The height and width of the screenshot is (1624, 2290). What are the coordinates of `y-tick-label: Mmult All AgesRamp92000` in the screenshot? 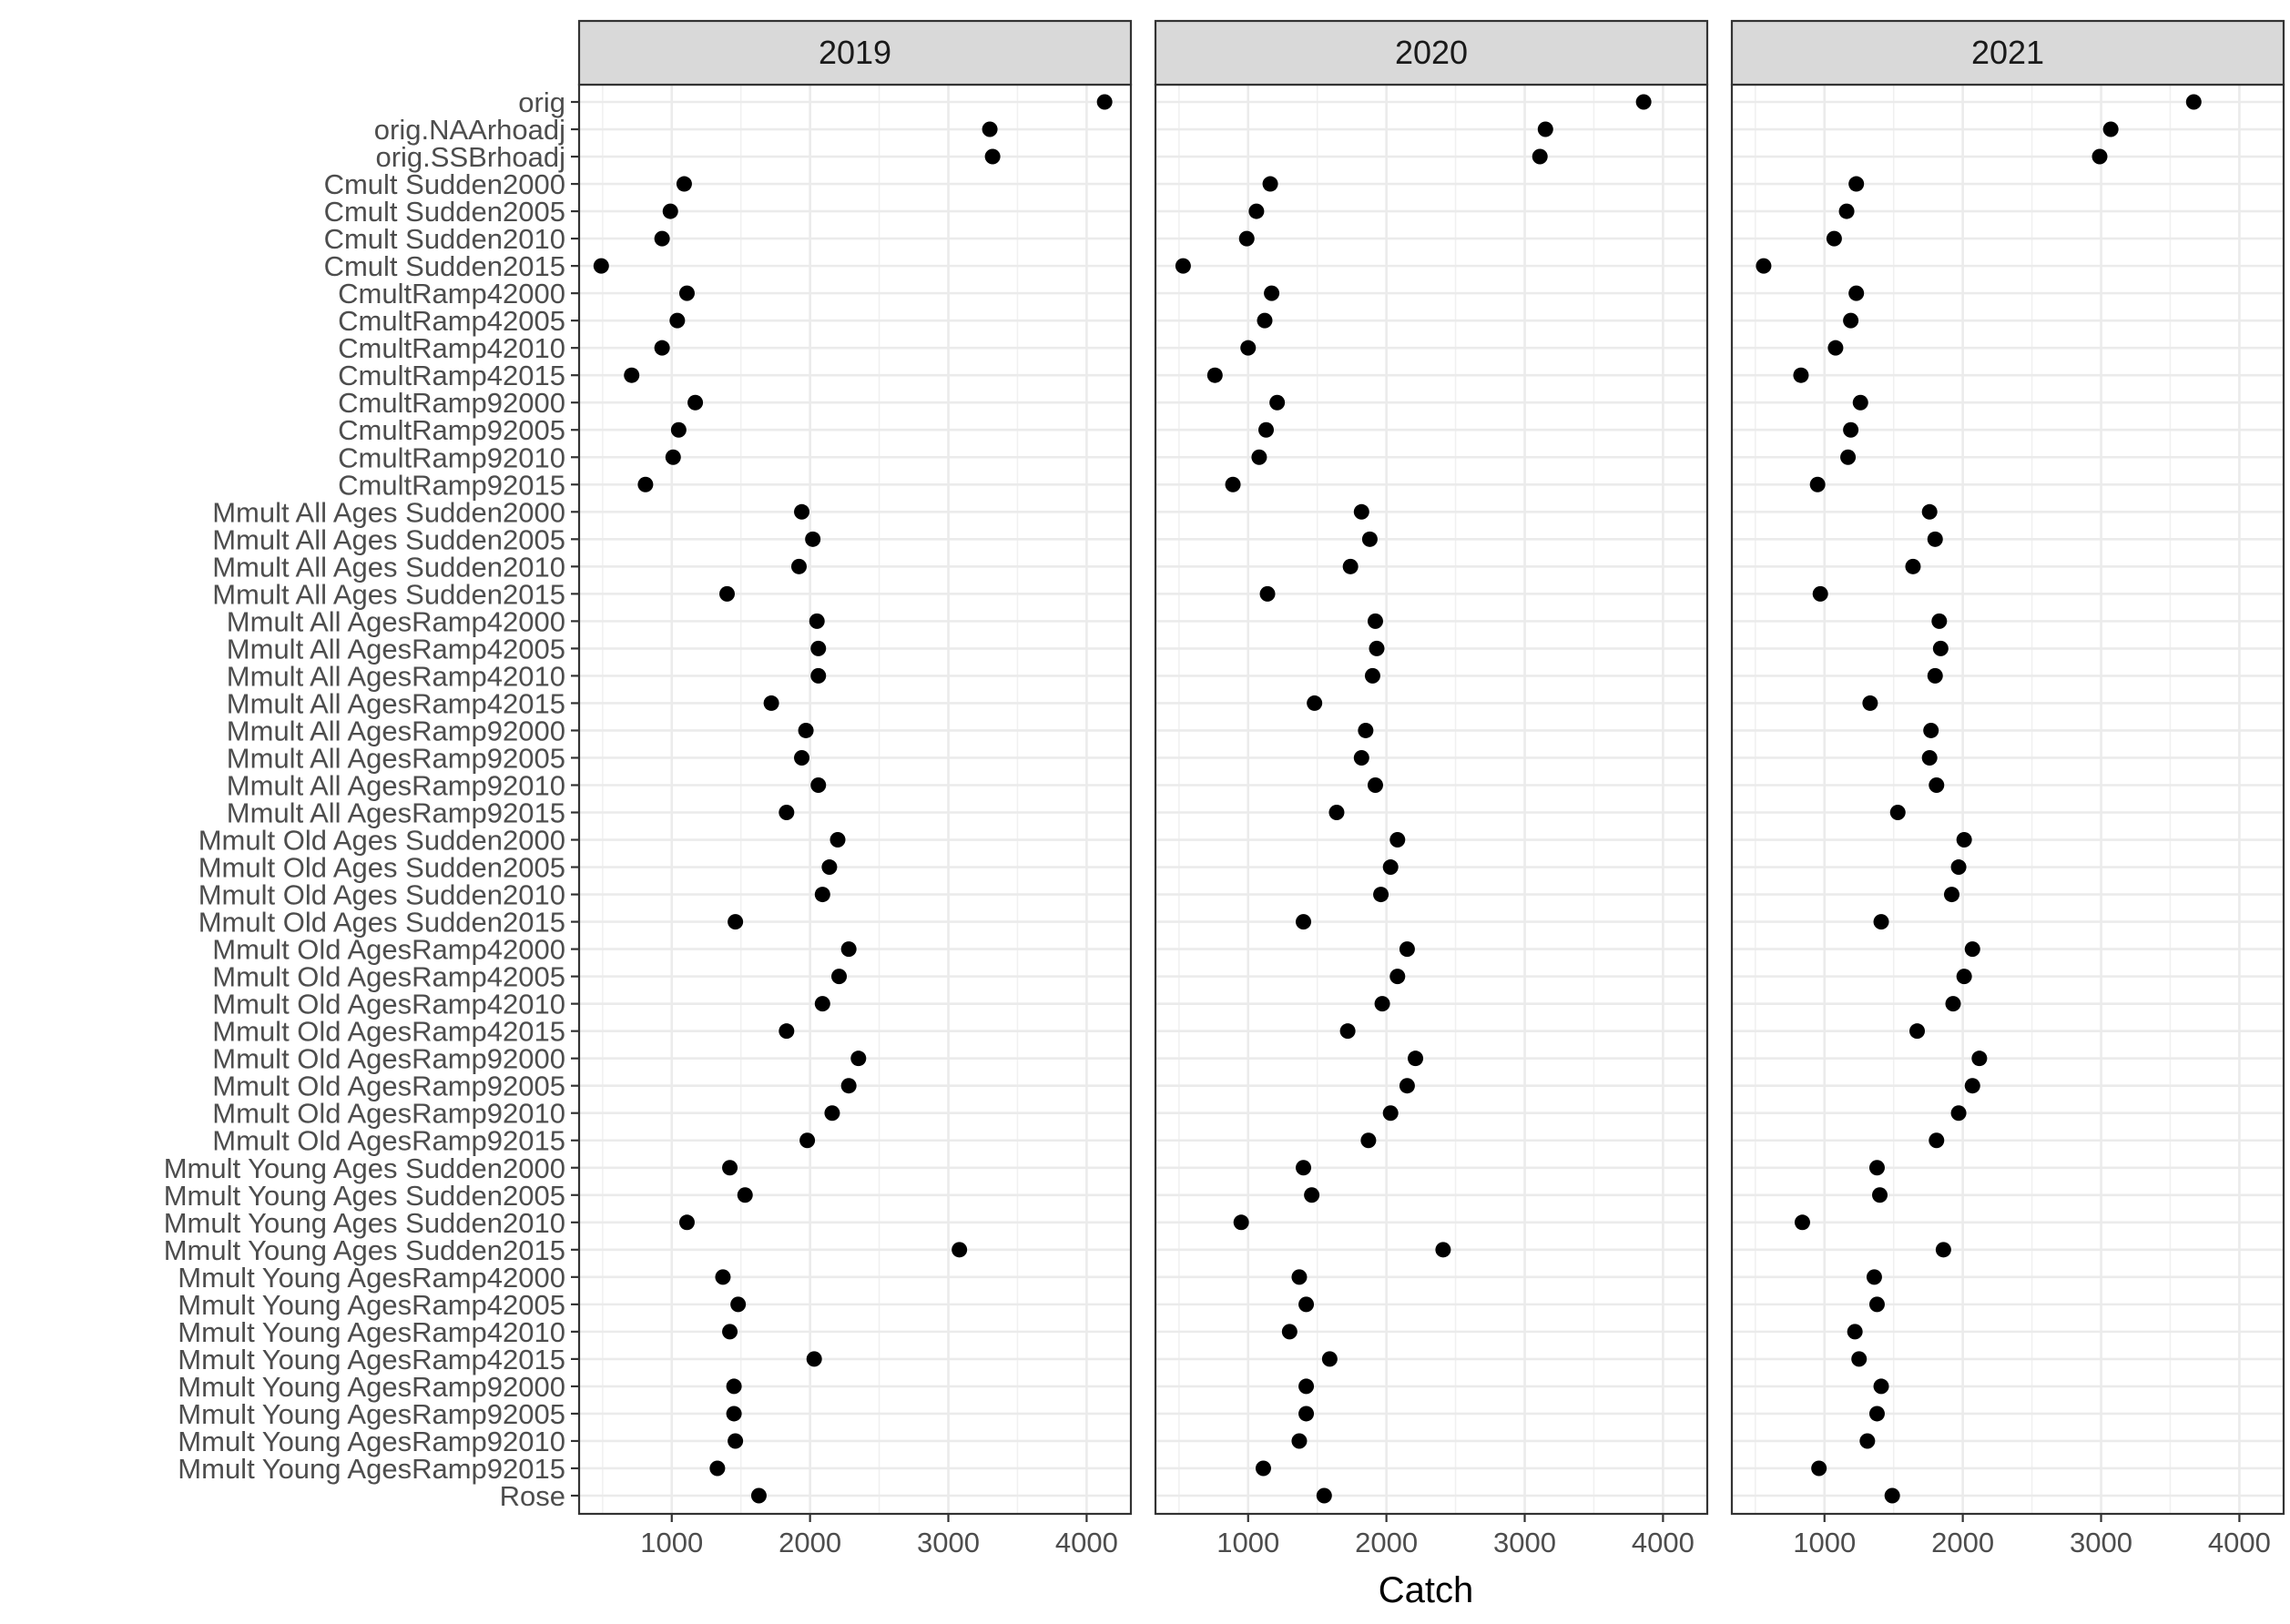 It's located at (396, 730).